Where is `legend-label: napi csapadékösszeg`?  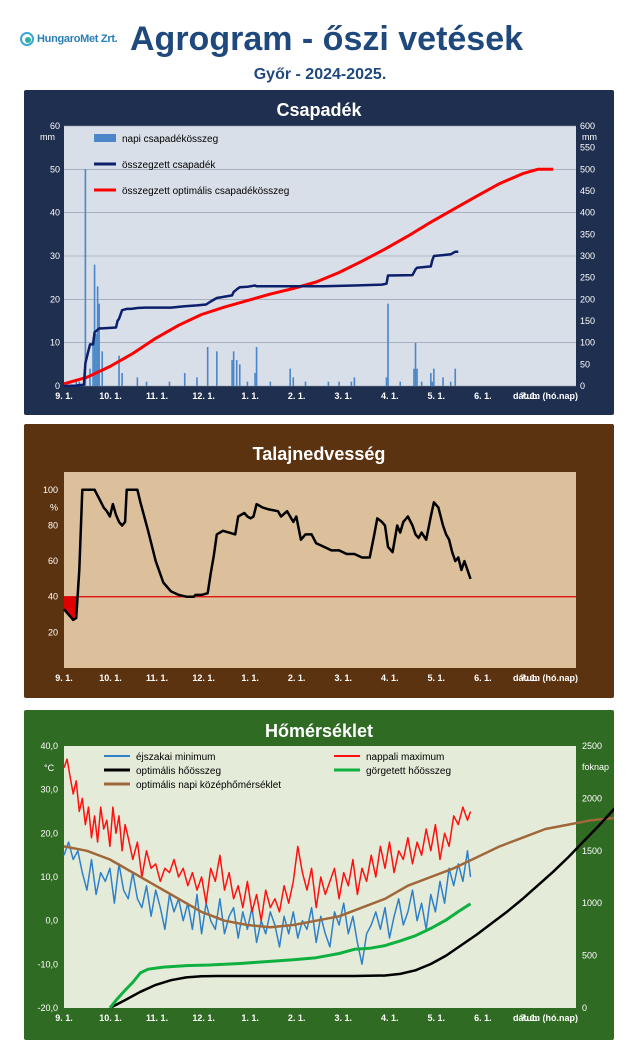 legend-label: napi csapadékösszeg is located at coordinates (170, 139).